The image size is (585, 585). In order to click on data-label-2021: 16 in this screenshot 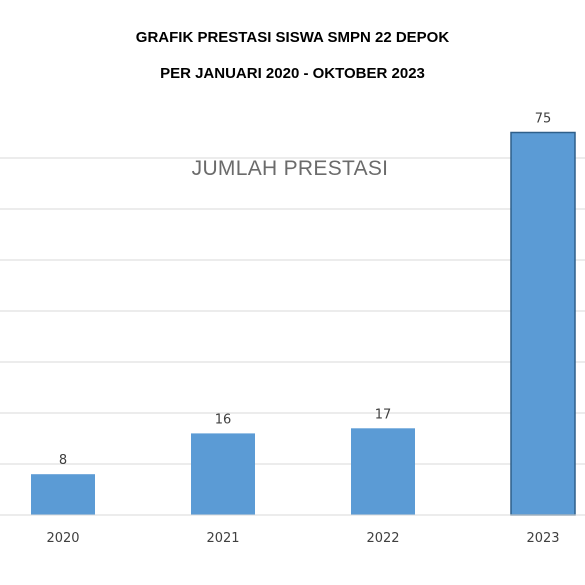, I will do `click(223, 419)`.